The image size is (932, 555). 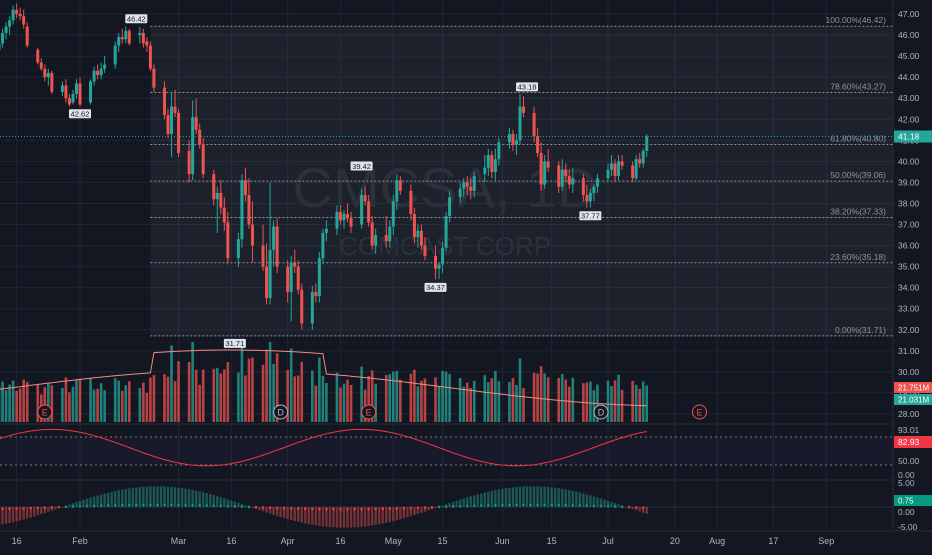 What do you see at coordinates (826, 541) in the screenshot?
I see `time-tick-label: Sep` at bounding box center [826, 541].